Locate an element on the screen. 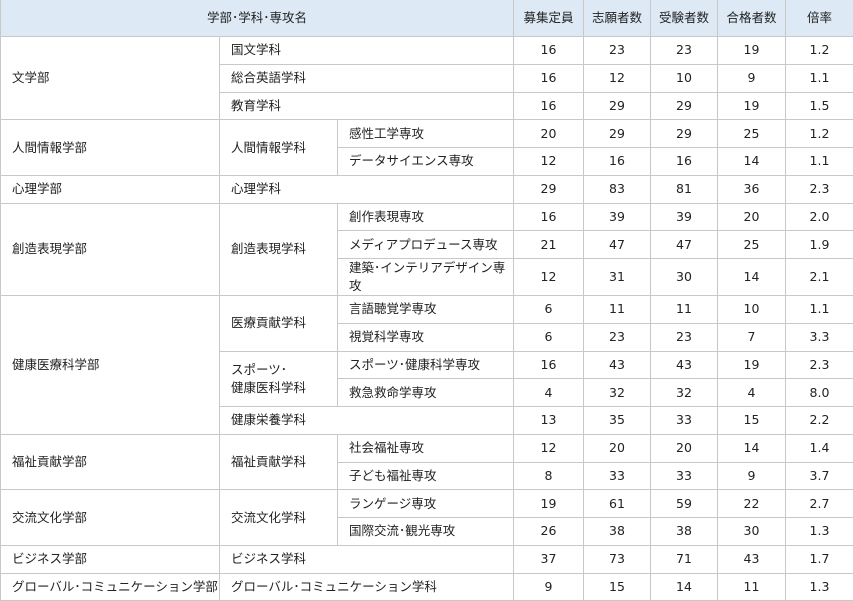  capacity-cell: 26 is located at coordinates (549, 532).